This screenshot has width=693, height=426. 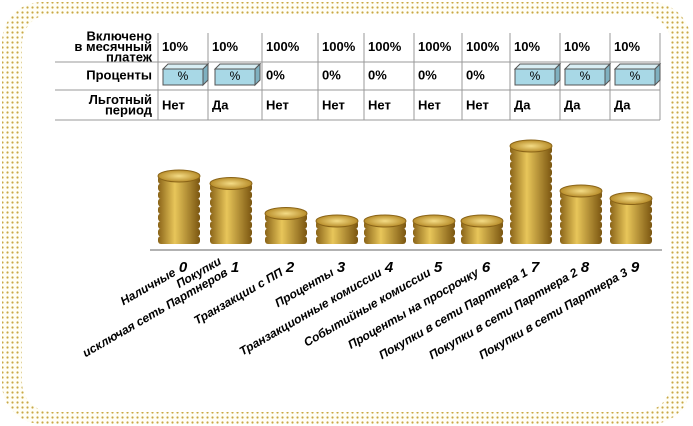 I want to click on row-label: Проценты, so click(x=119, y=74).